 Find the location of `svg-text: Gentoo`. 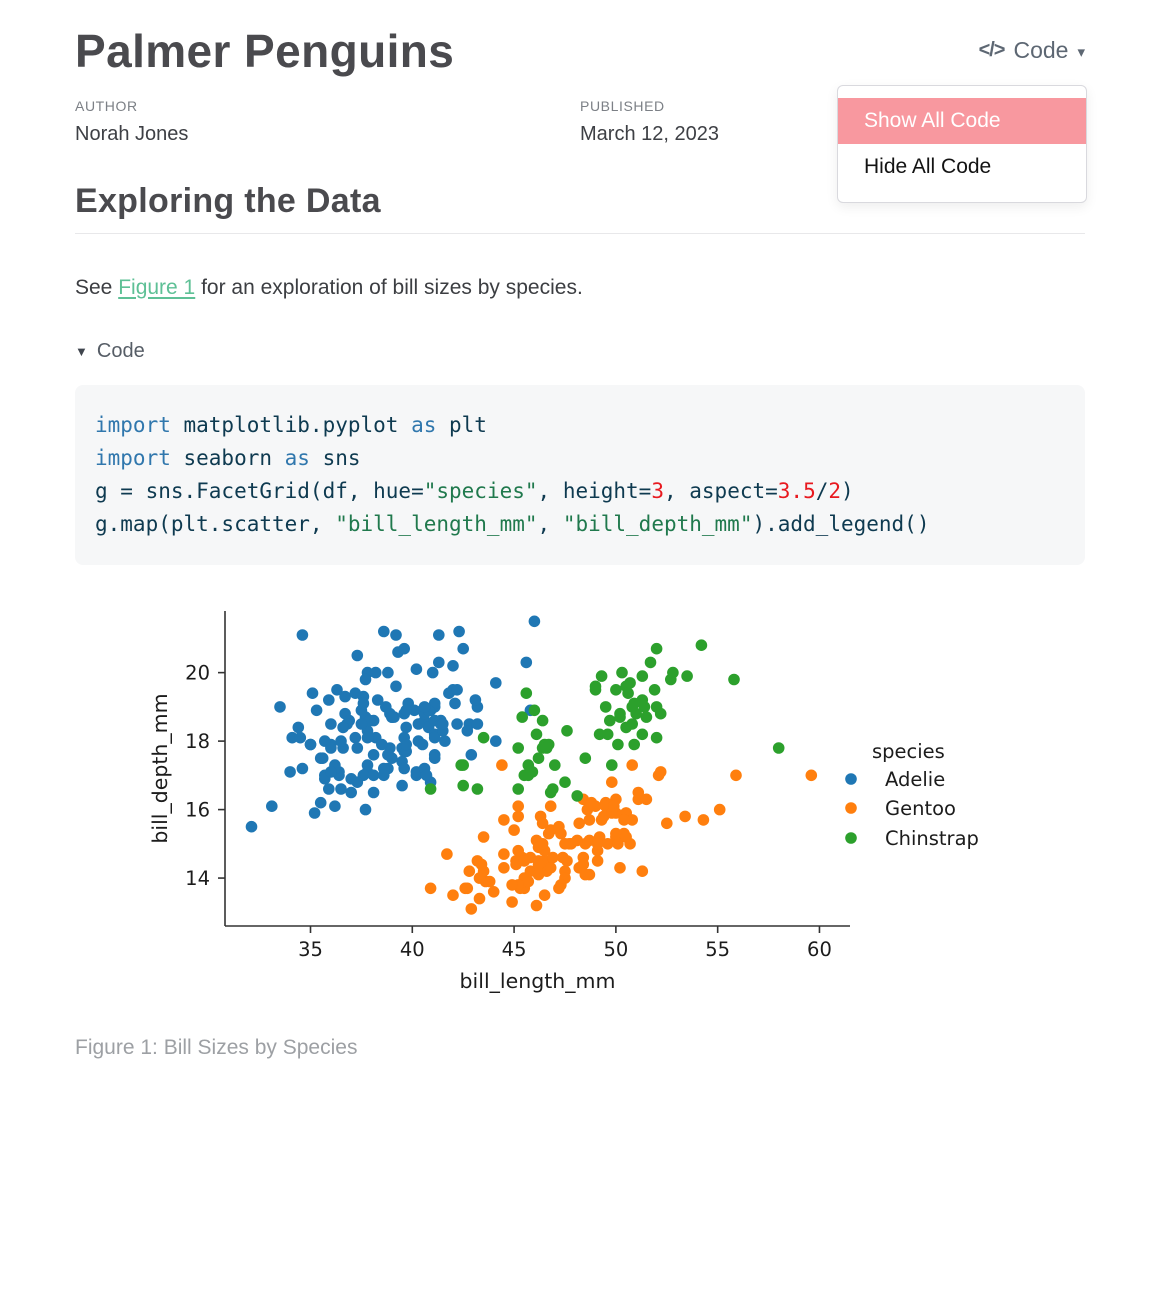

svg-text: Gentoo is located at coordinates (920, 808).